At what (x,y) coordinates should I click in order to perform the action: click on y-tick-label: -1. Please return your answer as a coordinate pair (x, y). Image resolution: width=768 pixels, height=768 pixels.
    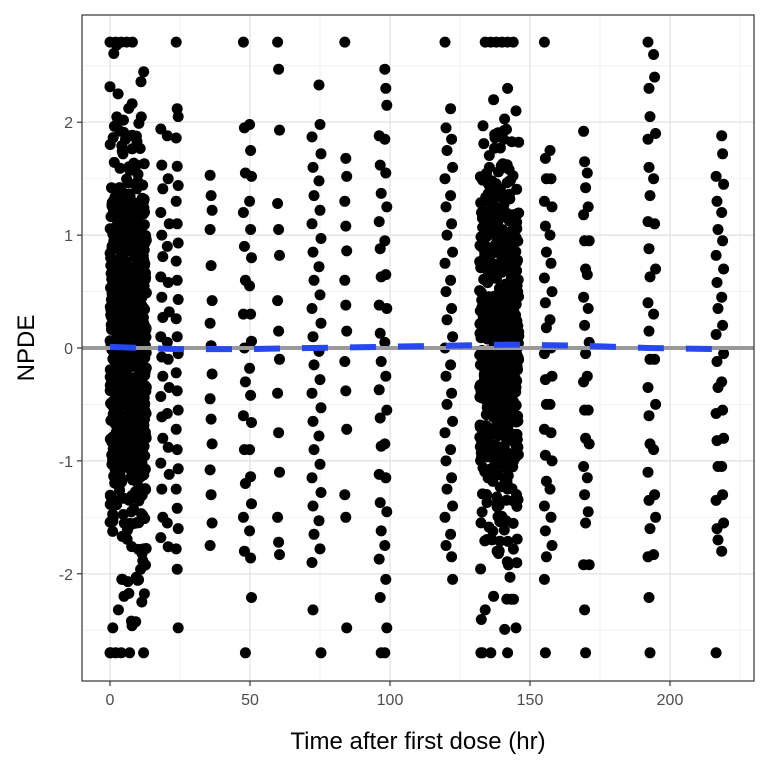
    Looking at the image, I should click on (66, 462).